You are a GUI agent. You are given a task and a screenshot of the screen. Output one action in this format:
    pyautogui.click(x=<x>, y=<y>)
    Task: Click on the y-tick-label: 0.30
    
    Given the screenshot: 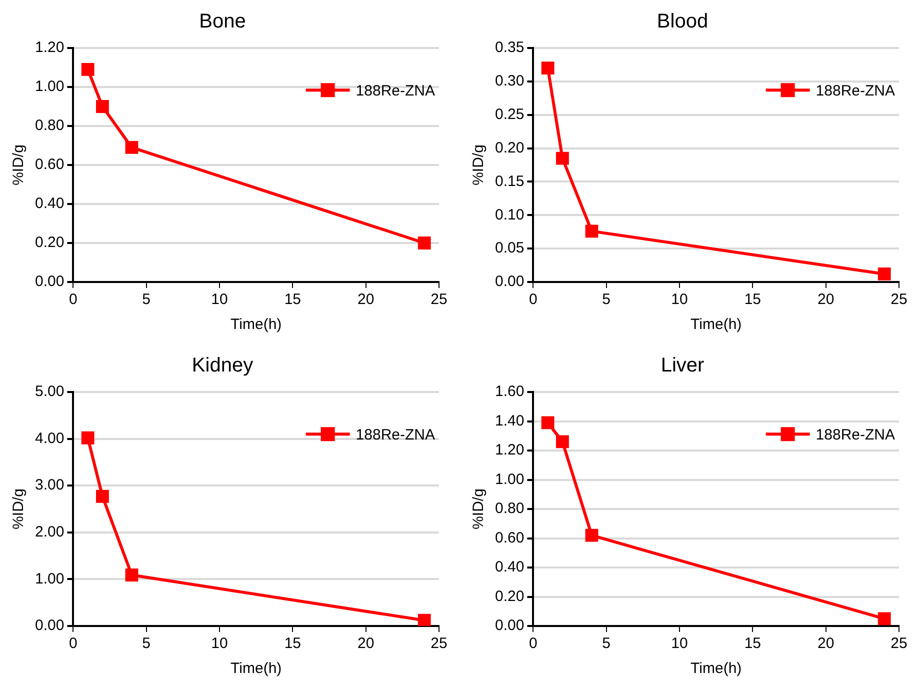 What is the action you would take?
    pyautogui.click(x=509, y=81)
    